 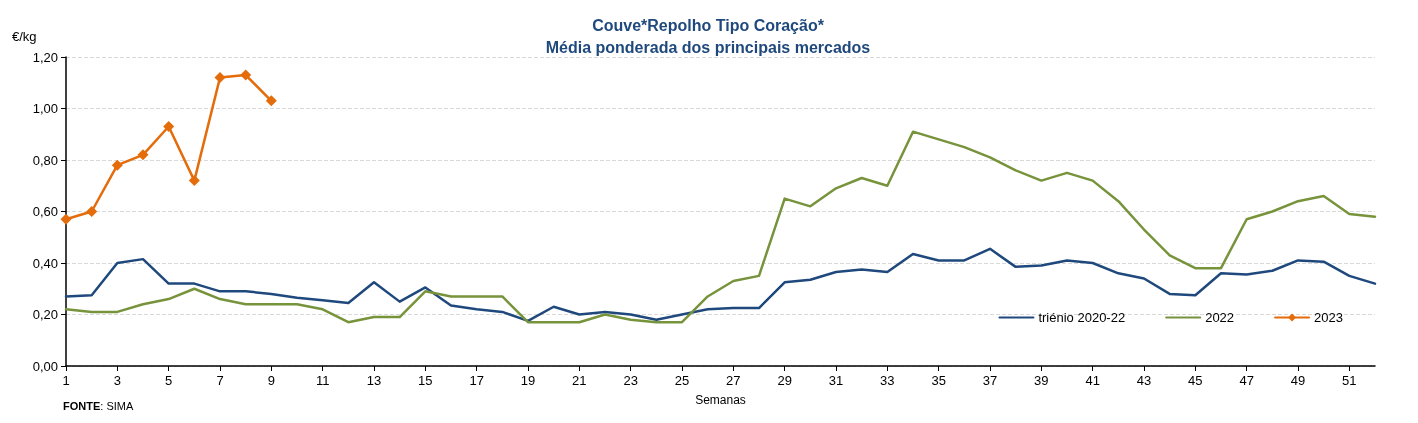 What do you see at coordinates (117, 380) in the screenshot?
I see `x-tick-label: 3` at bounding box center [117, 380].